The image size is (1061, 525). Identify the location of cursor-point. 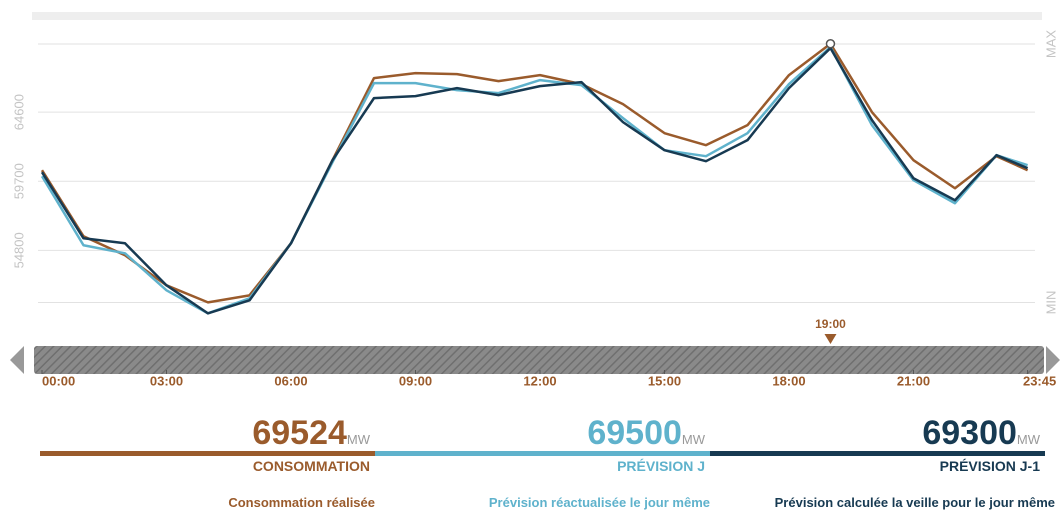
(830, 44).